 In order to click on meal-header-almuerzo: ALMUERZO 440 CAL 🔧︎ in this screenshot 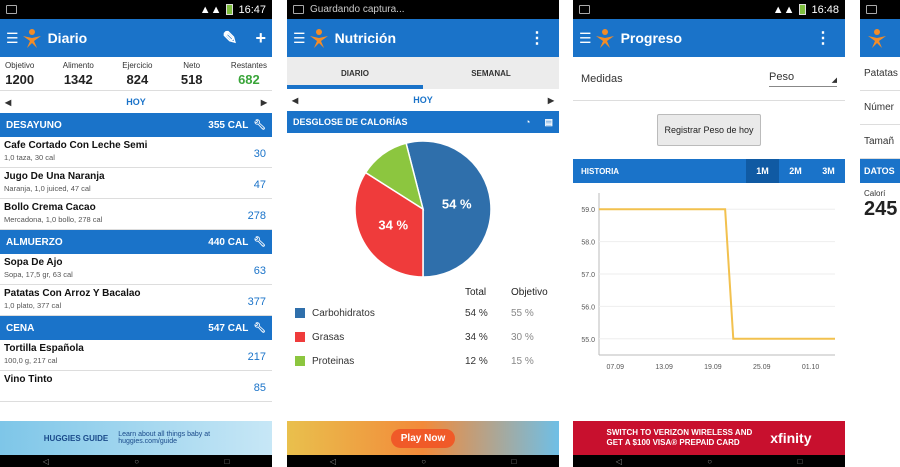, I will do `click(136, 242)`.